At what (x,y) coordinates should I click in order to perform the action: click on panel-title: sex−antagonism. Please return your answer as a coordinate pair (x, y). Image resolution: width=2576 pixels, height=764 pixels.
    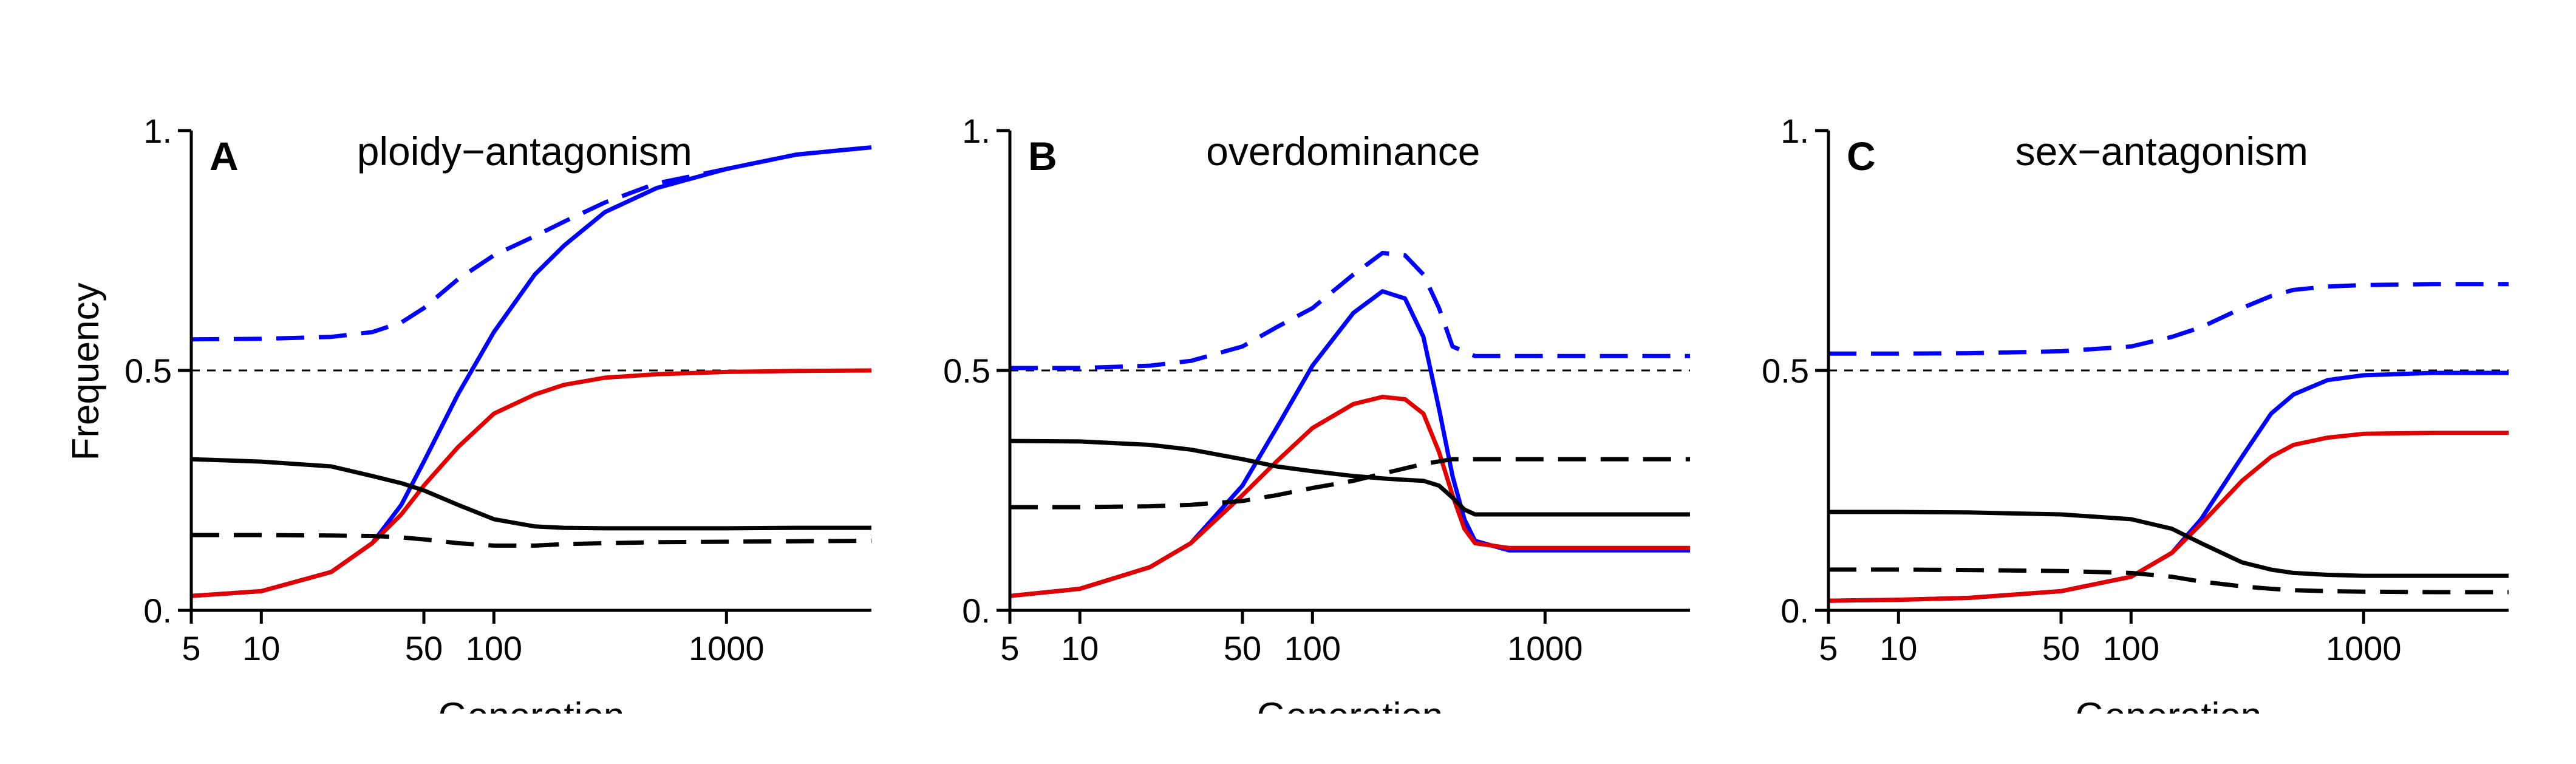
    Looking at the image, I should click on (2162, 151).